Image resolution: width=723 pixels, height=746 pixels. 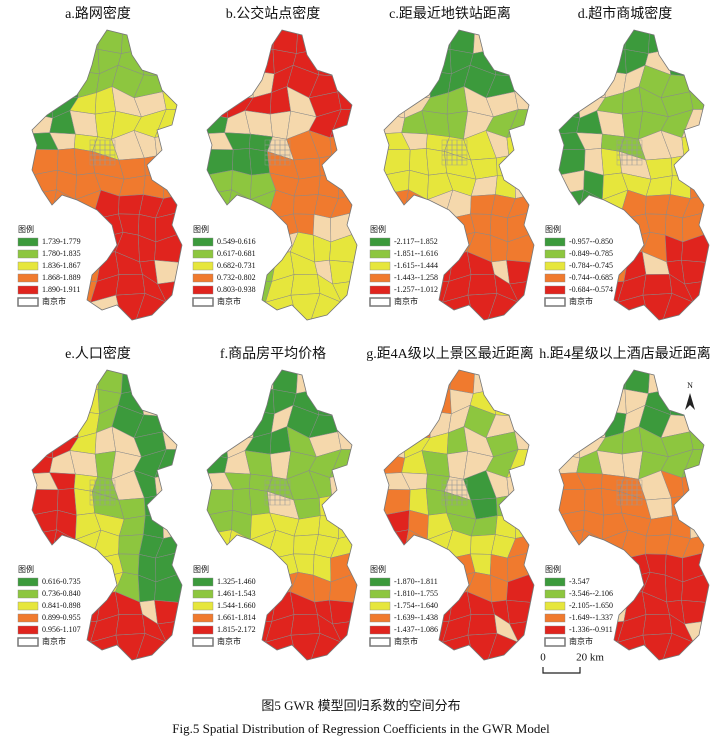 What do you see at coordinates (579, 581) in the screenshot?
I see `legend-label: -3.547` at bounding box center [579, 581].